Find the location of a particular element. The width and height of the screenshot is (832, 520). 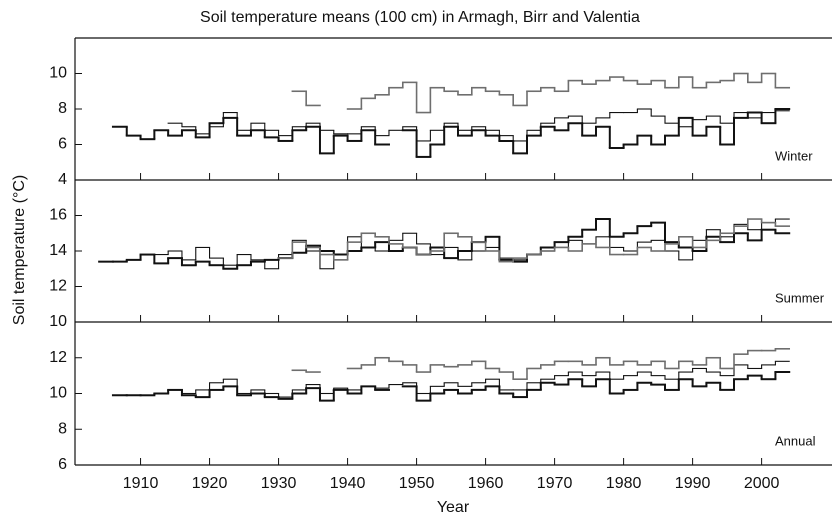

panel-label: Winter is located at coordinates (794, 155).